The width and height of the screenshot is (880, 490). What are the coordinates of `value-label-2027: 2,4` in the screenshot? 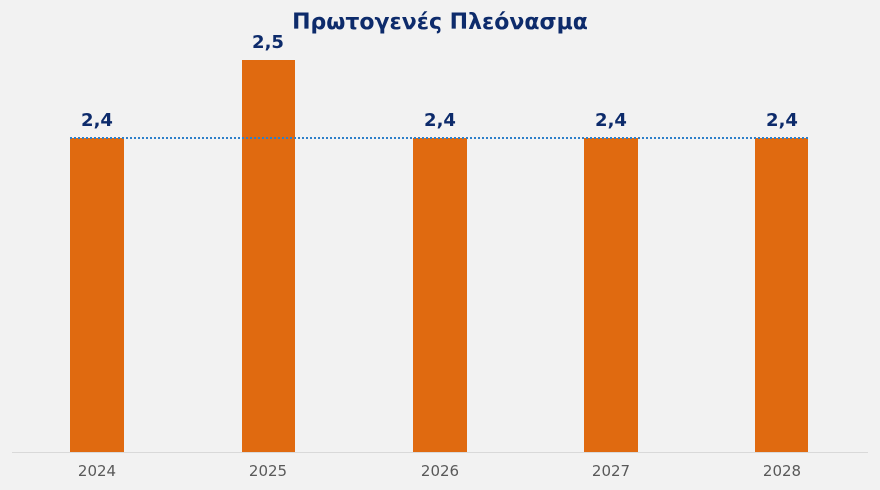 It's located at (611, 120).